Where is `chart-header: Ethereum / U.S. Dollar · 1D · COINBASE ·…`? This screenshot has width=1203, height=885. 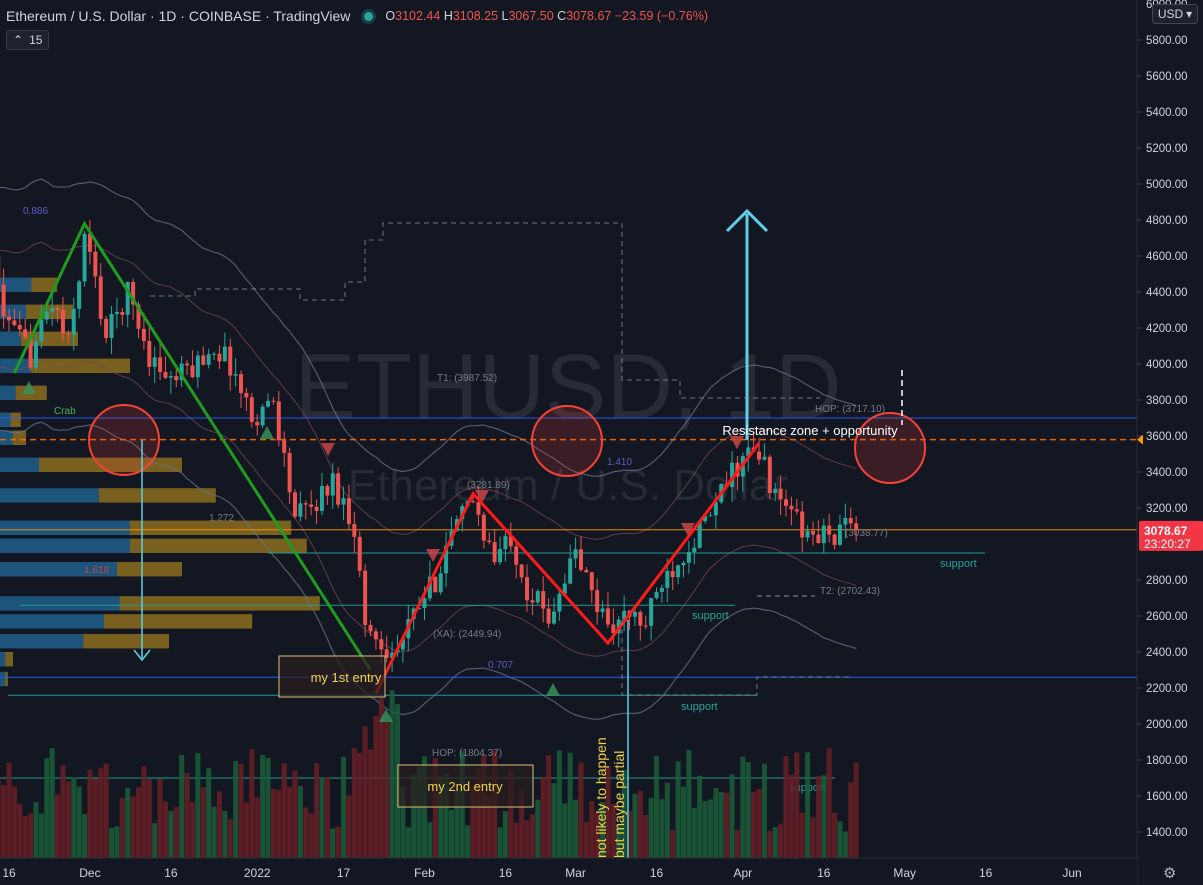 chart-header: Ethereum / U.S. Dollar · 1D · COINBASE ·… is located at coordinates (357, 16).